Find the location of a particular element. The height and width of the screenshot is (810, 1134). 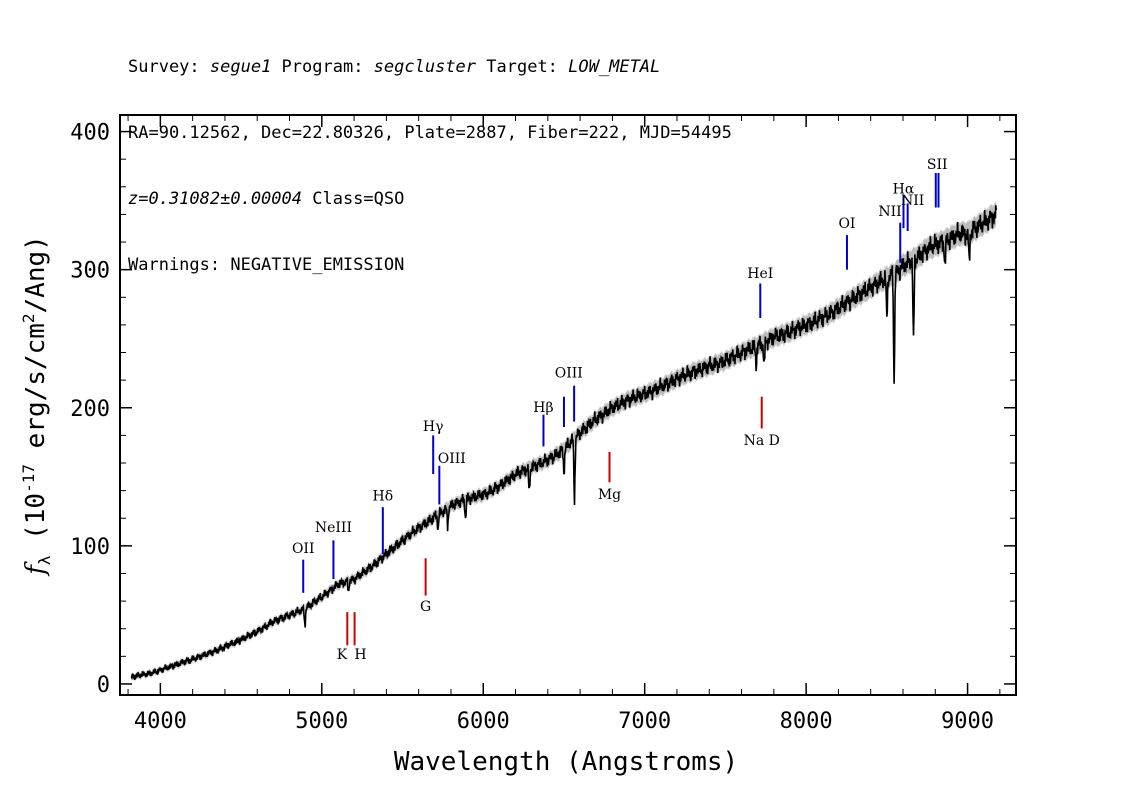

target-label: Target: is located at coordinates (522, 67).